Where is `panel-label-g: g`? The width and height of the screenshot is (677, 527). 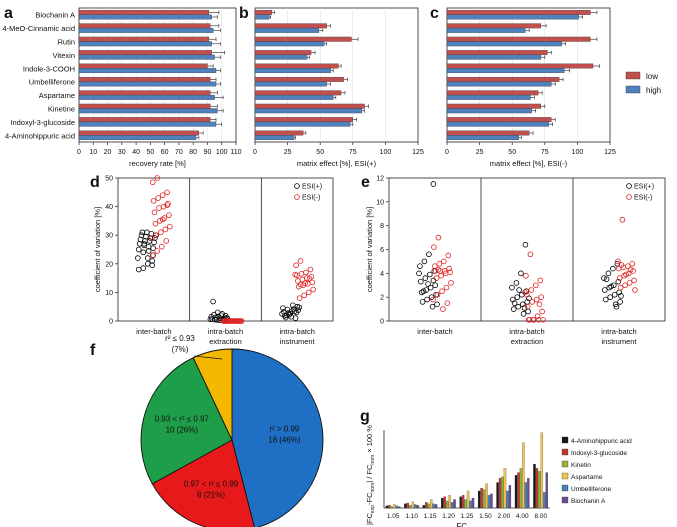 panel-label-g: g is located at coordinates (365, 416).